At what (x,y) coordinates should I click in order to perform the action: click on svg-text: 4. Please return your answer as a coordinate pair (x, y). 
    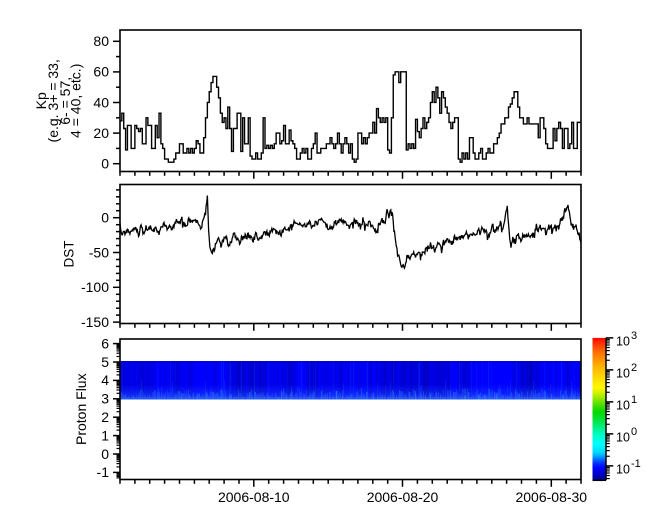
    Looking at the image, I should click on (105, 380).